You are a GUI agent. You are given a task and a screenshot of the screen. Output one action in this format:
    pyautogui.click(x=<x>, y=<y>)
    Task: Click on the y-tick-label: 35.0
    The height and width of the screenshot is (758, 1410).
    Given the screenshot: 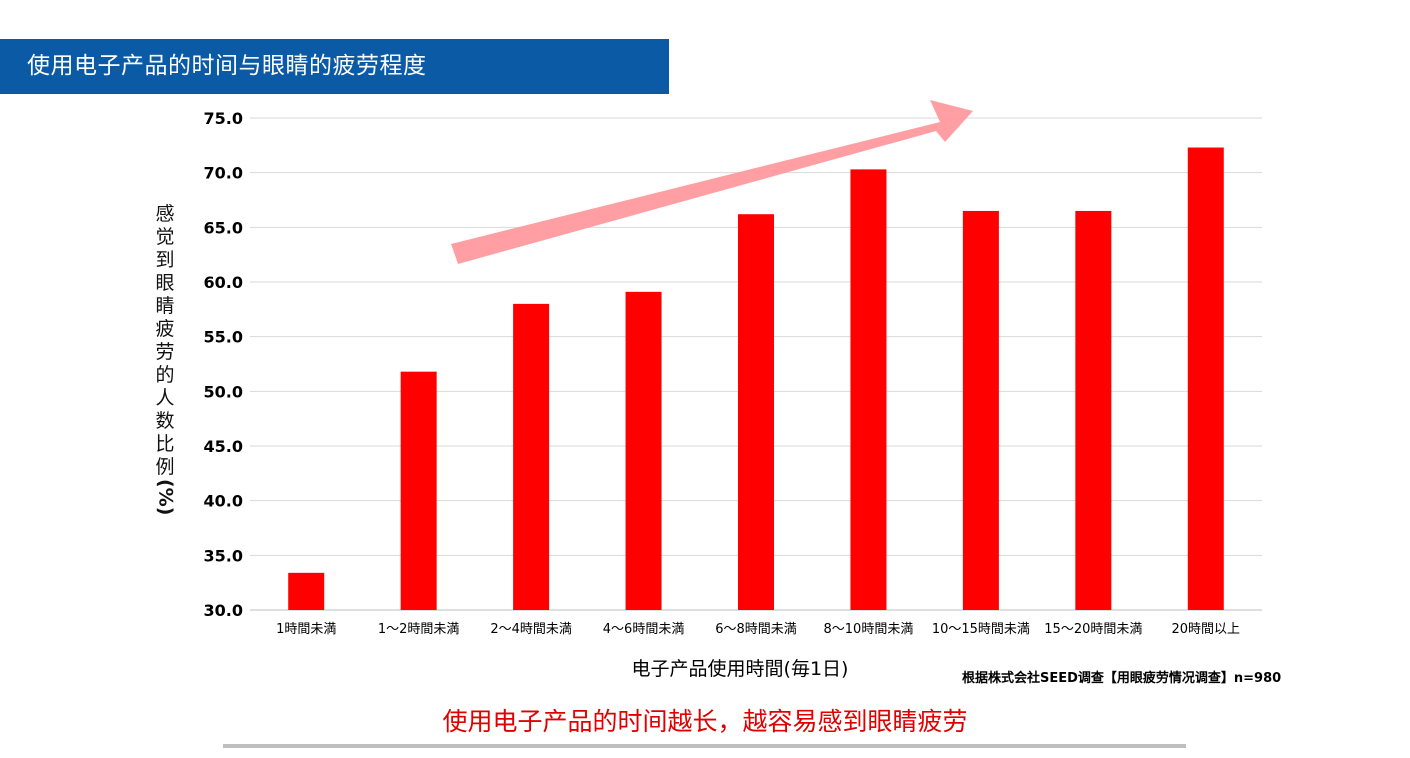 What is the action you would take?
    pyautogui.click(x=223, y=555)
    